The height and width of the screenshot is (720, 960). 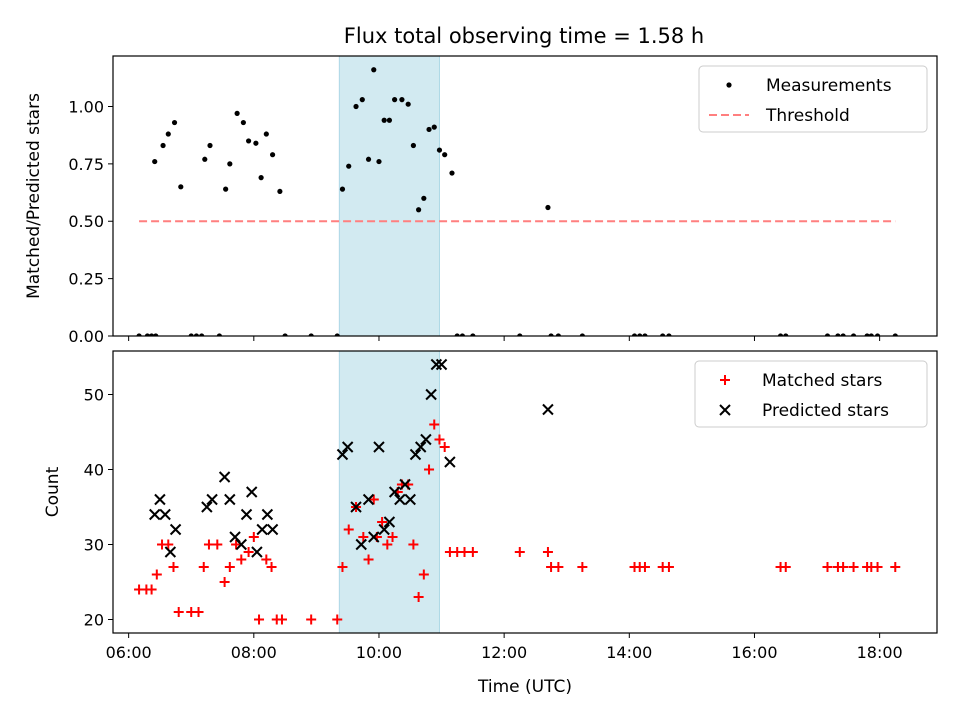 What do you see at coordinates (754, 652) in the screenshot?
I see `x-tick-label: 16:00` at bounding box center [754, 652].